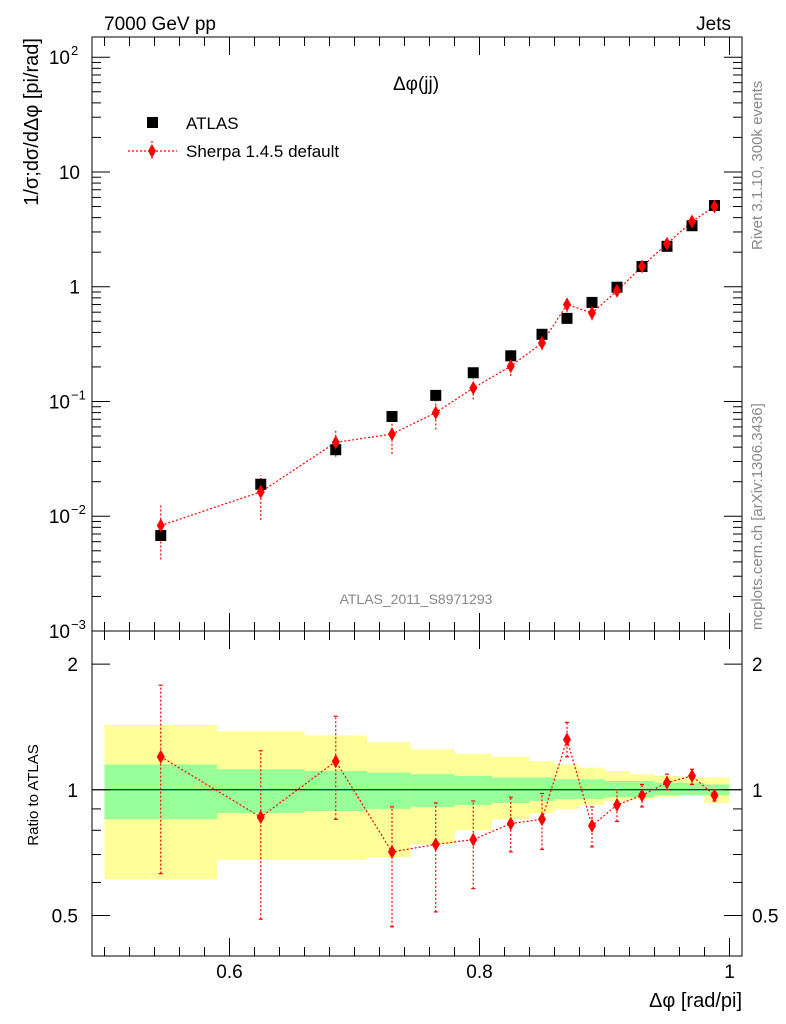  Describe the element at coordinates (32, 122) in the screenshot. I see `main-y-axis-label: 1/σ;dσ/dΔφ [pi/rad]` at that location.